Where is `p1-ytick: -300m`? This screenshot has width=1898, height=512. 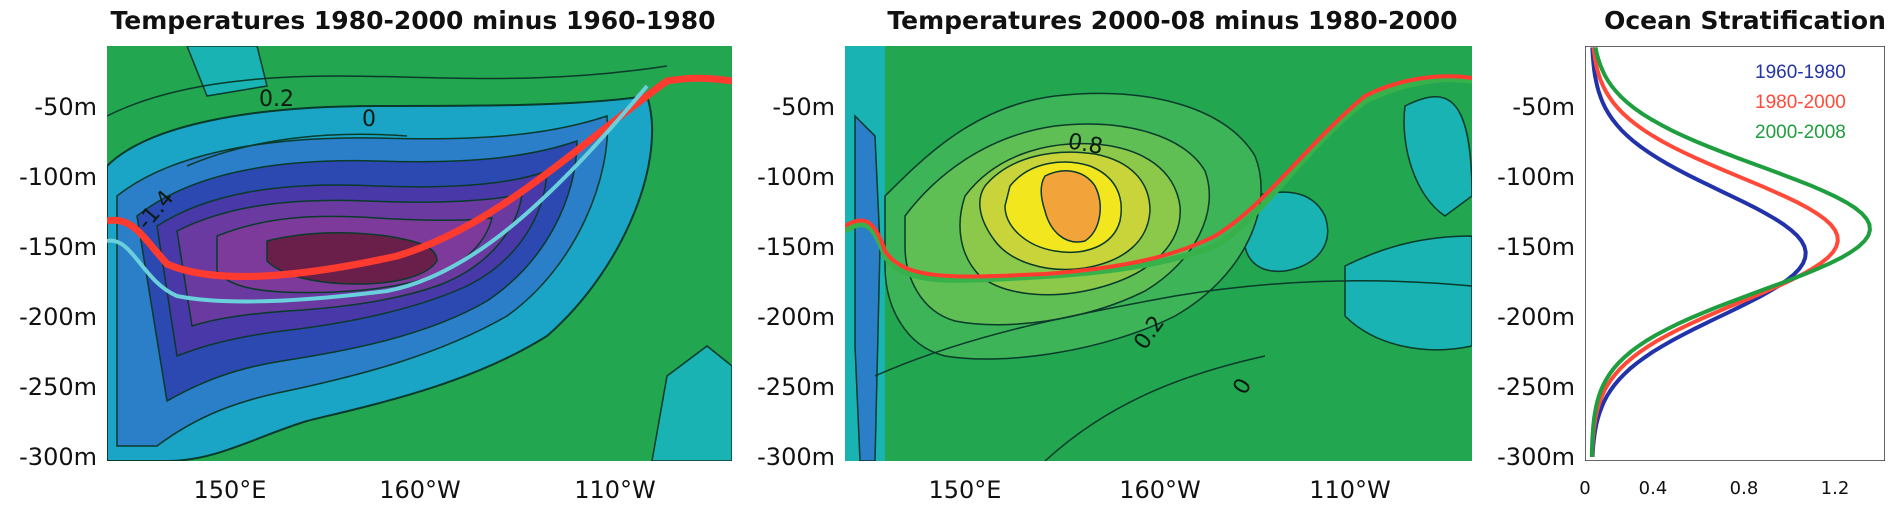
p1-ytick: -300m is located at coordinates (58, 457).